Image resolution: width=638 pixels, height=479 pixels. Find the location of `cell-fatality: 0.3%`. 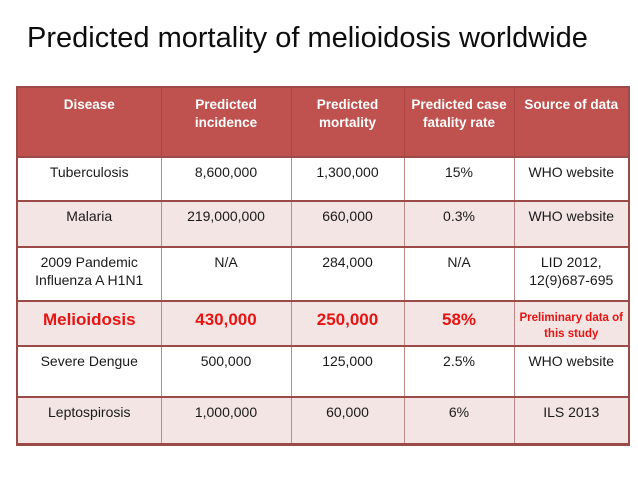

cell-fatality: 0.3% is located at coordinates (459, 224).